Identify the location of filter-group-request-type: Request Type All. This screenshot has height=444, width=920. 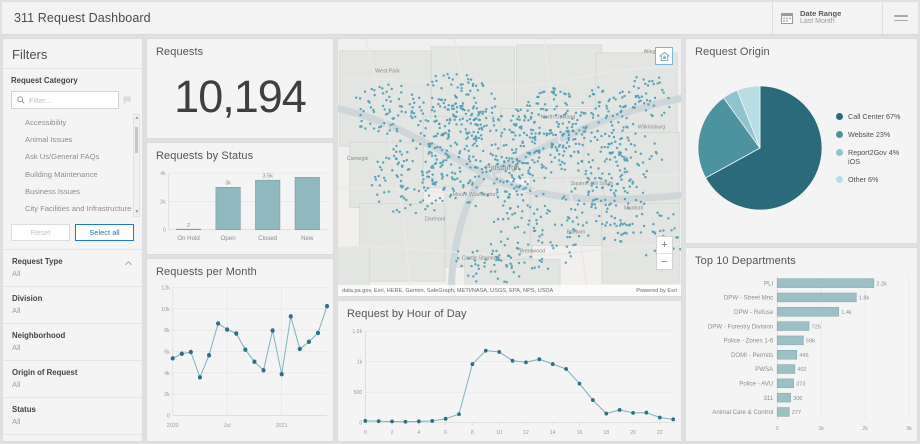
(72, 267).